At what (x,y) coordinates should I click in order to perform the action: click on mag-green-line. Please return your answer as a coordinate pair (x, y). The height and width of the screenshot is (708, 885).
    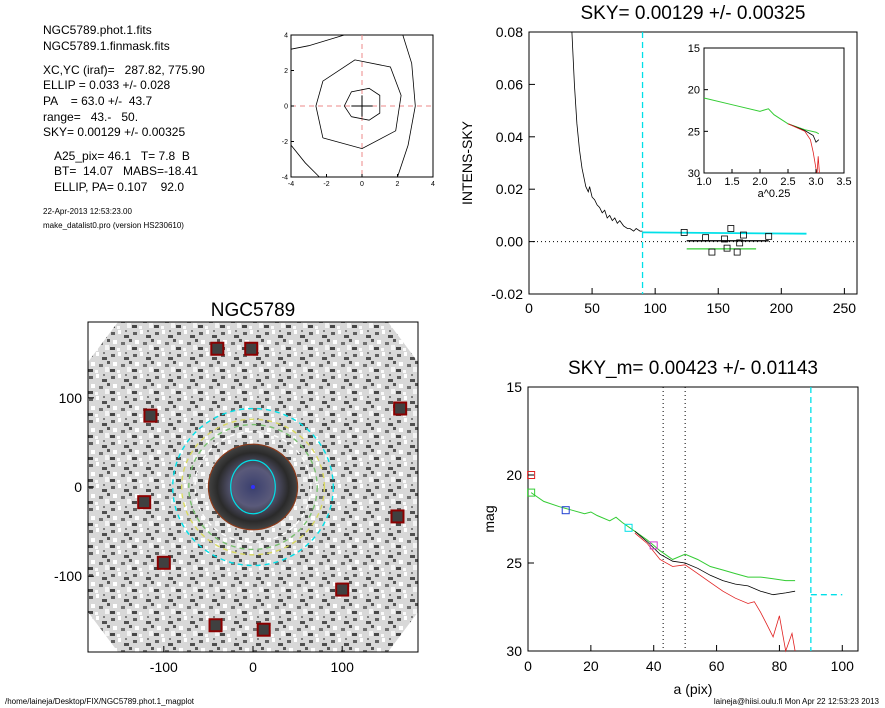
    Looking at the image, I should click on (663, 537).